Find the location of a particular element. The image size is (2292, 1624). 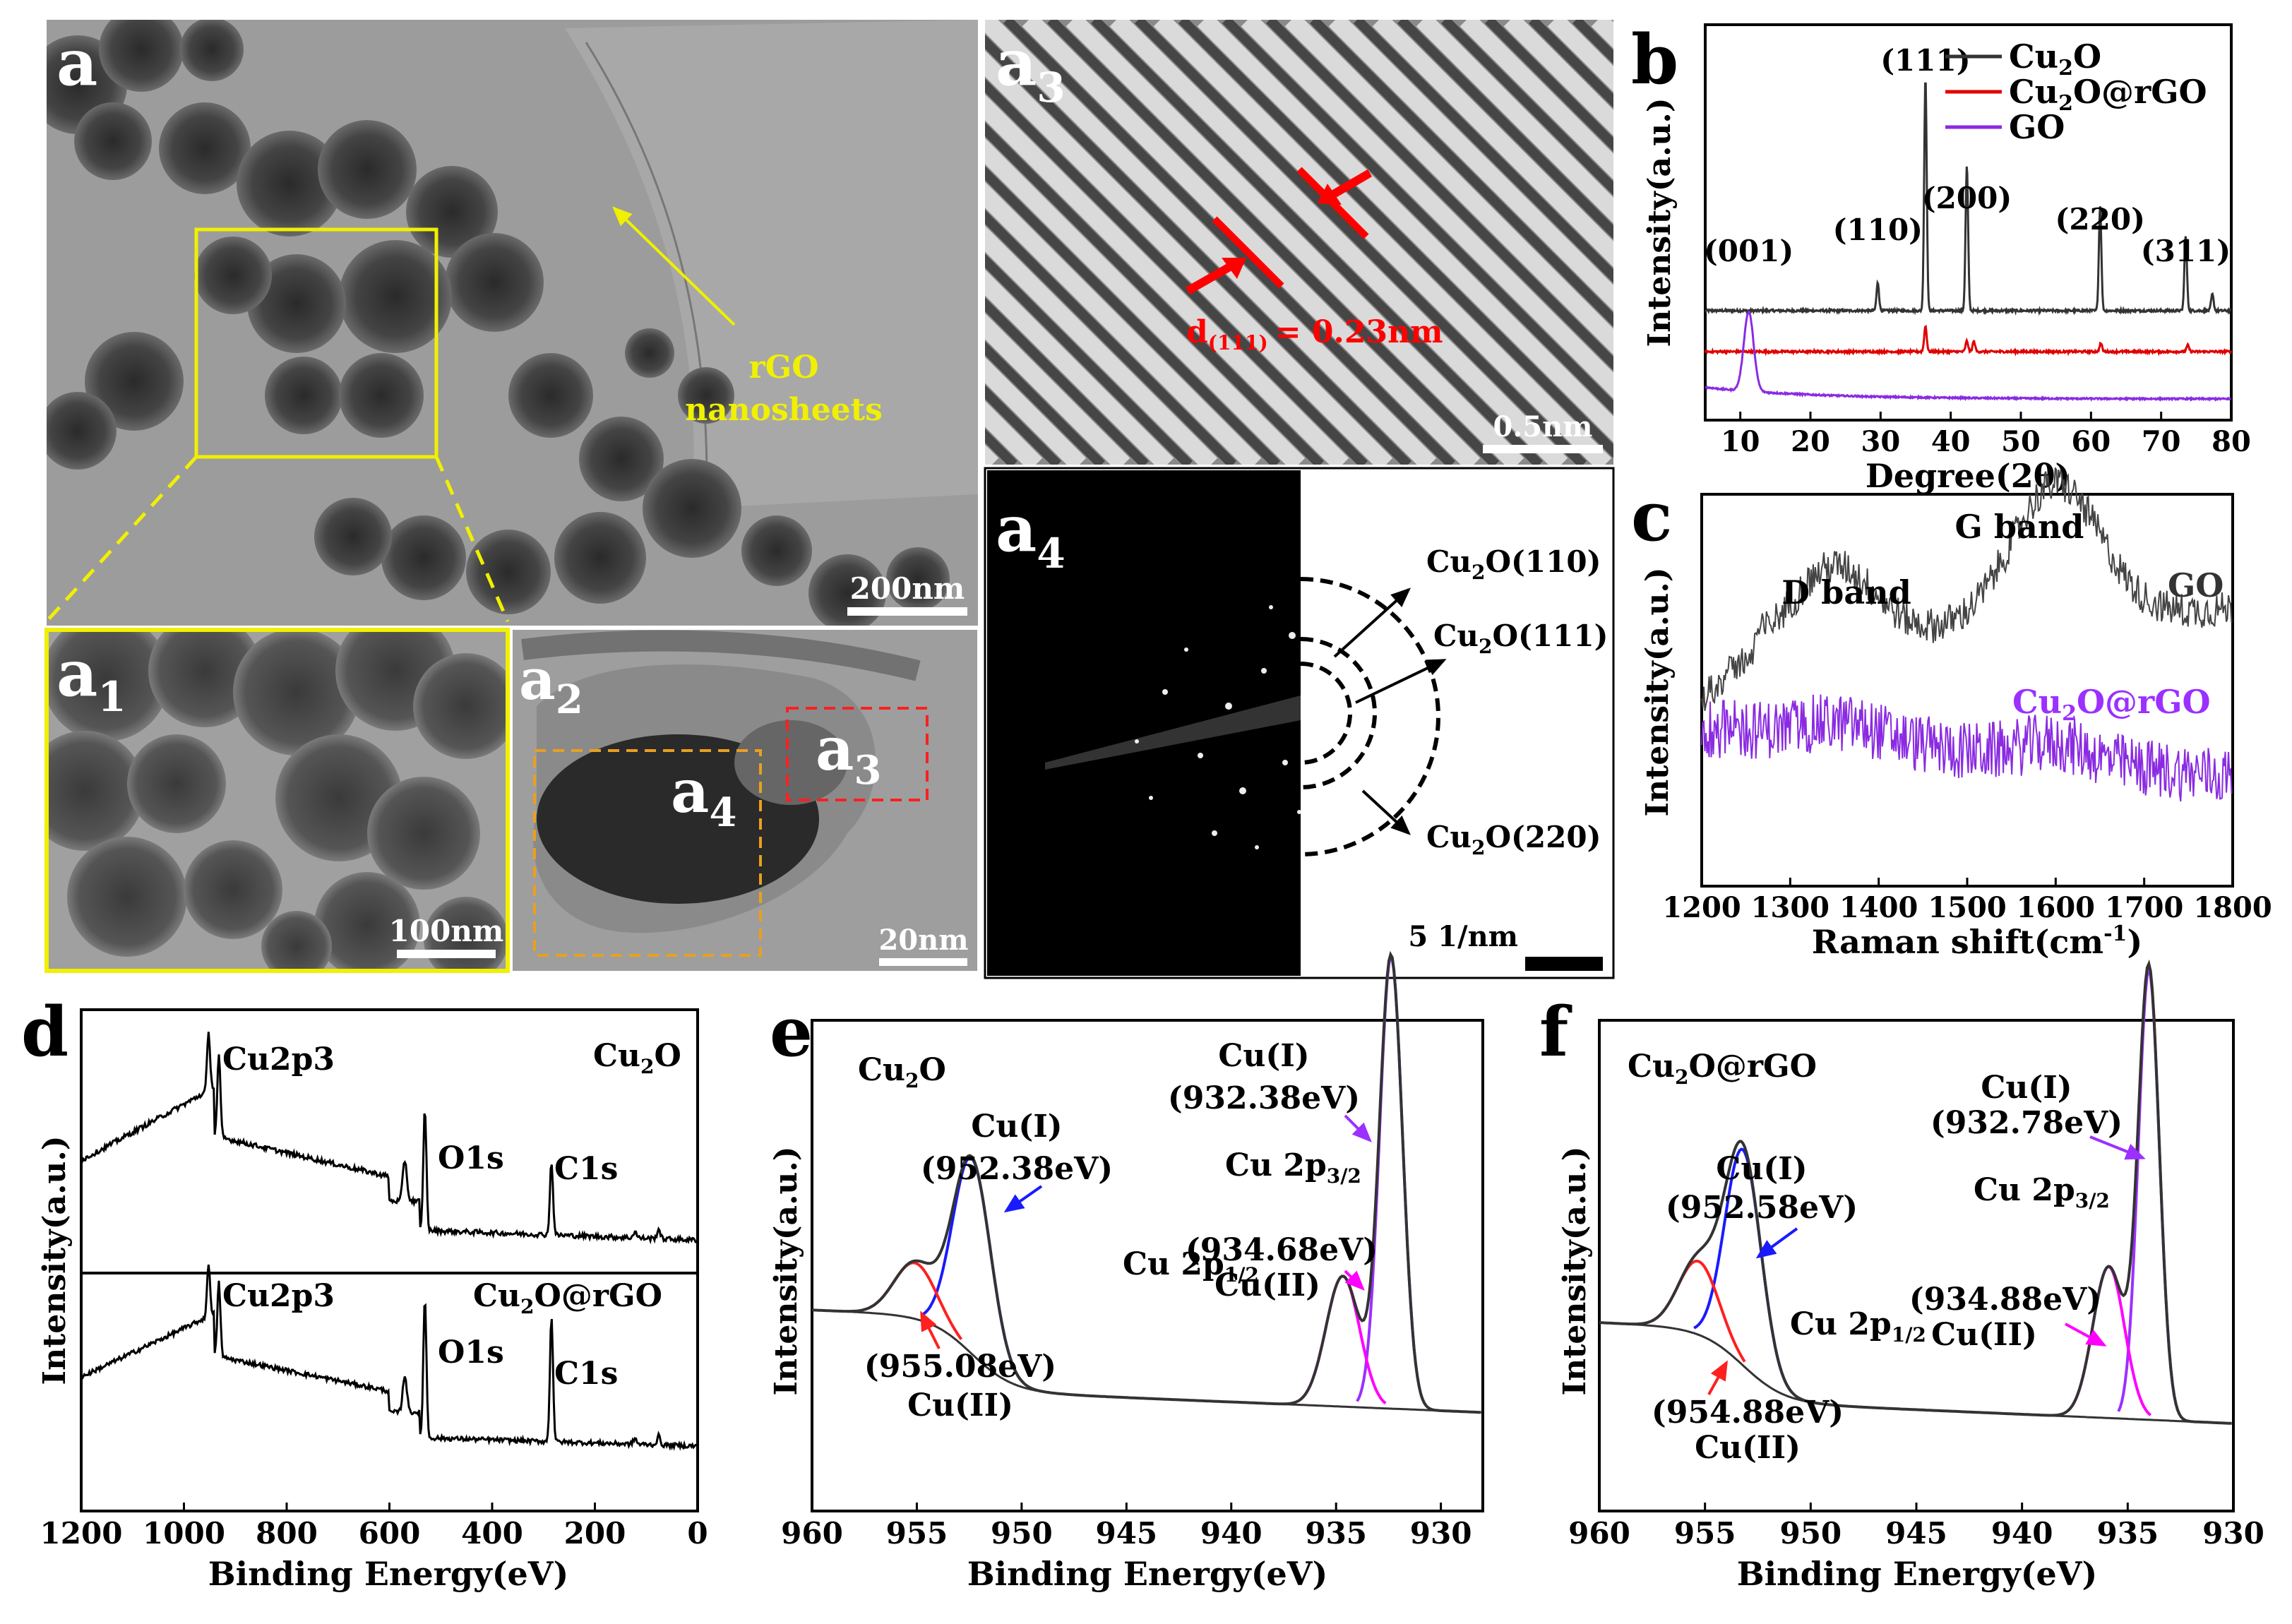

x-axis-f: 960 955 950 945 940 935 930 is located at coordinates (1916, 1527).